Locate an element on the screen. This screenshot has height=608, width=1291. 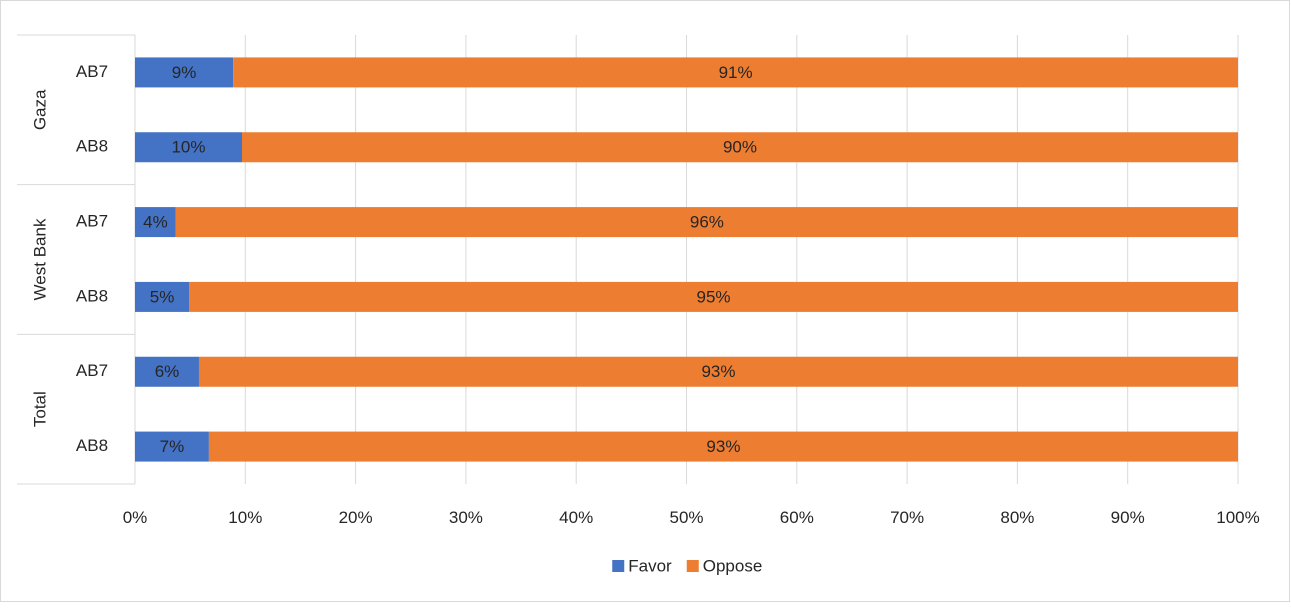
x-tick-label: 30% is located at coordinates (466, 517).